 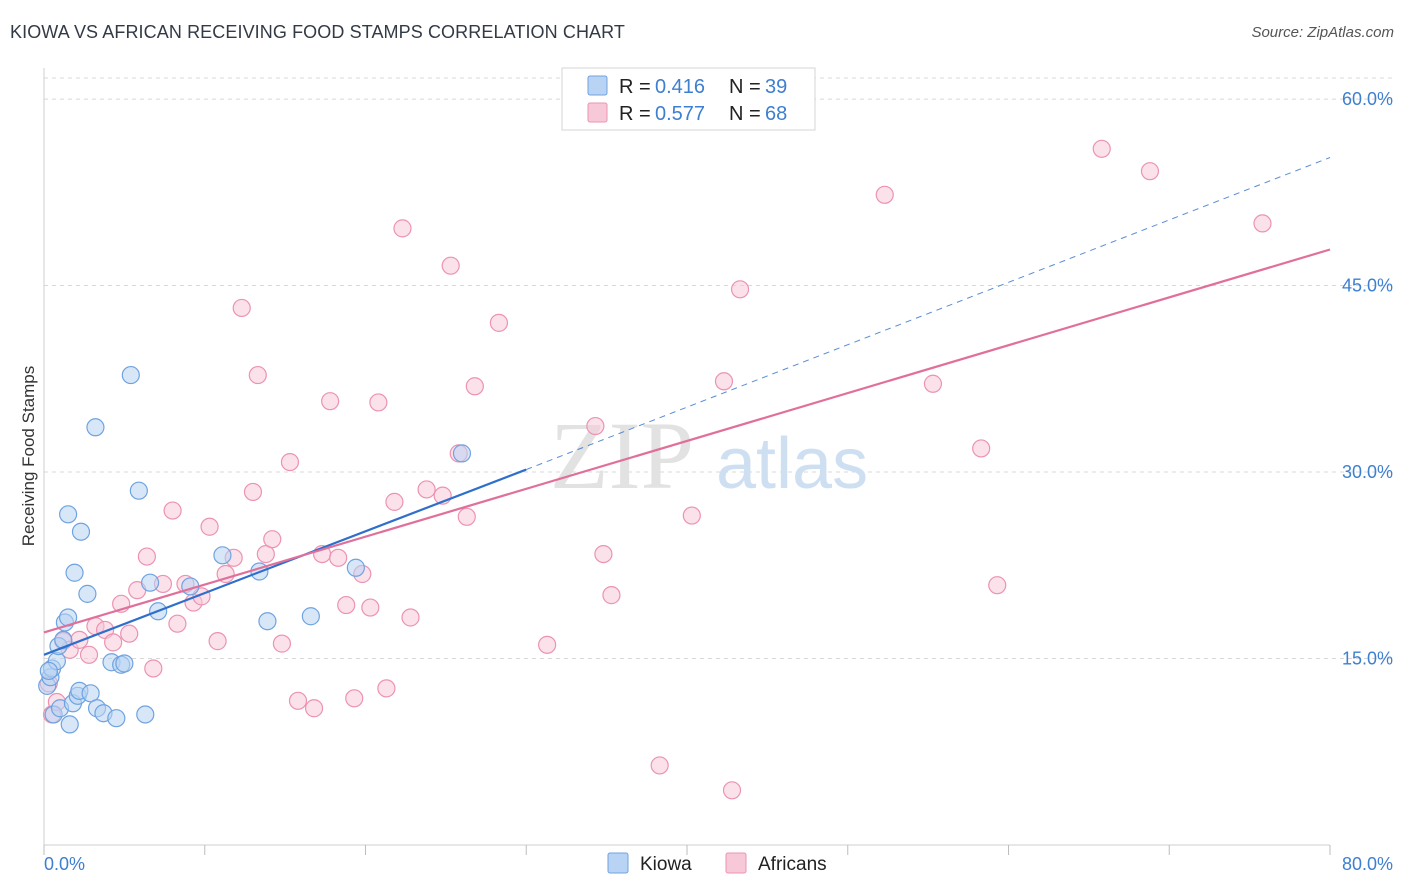 I want to click on legend-africans-n-value: 68, so click(x=776, y=114).